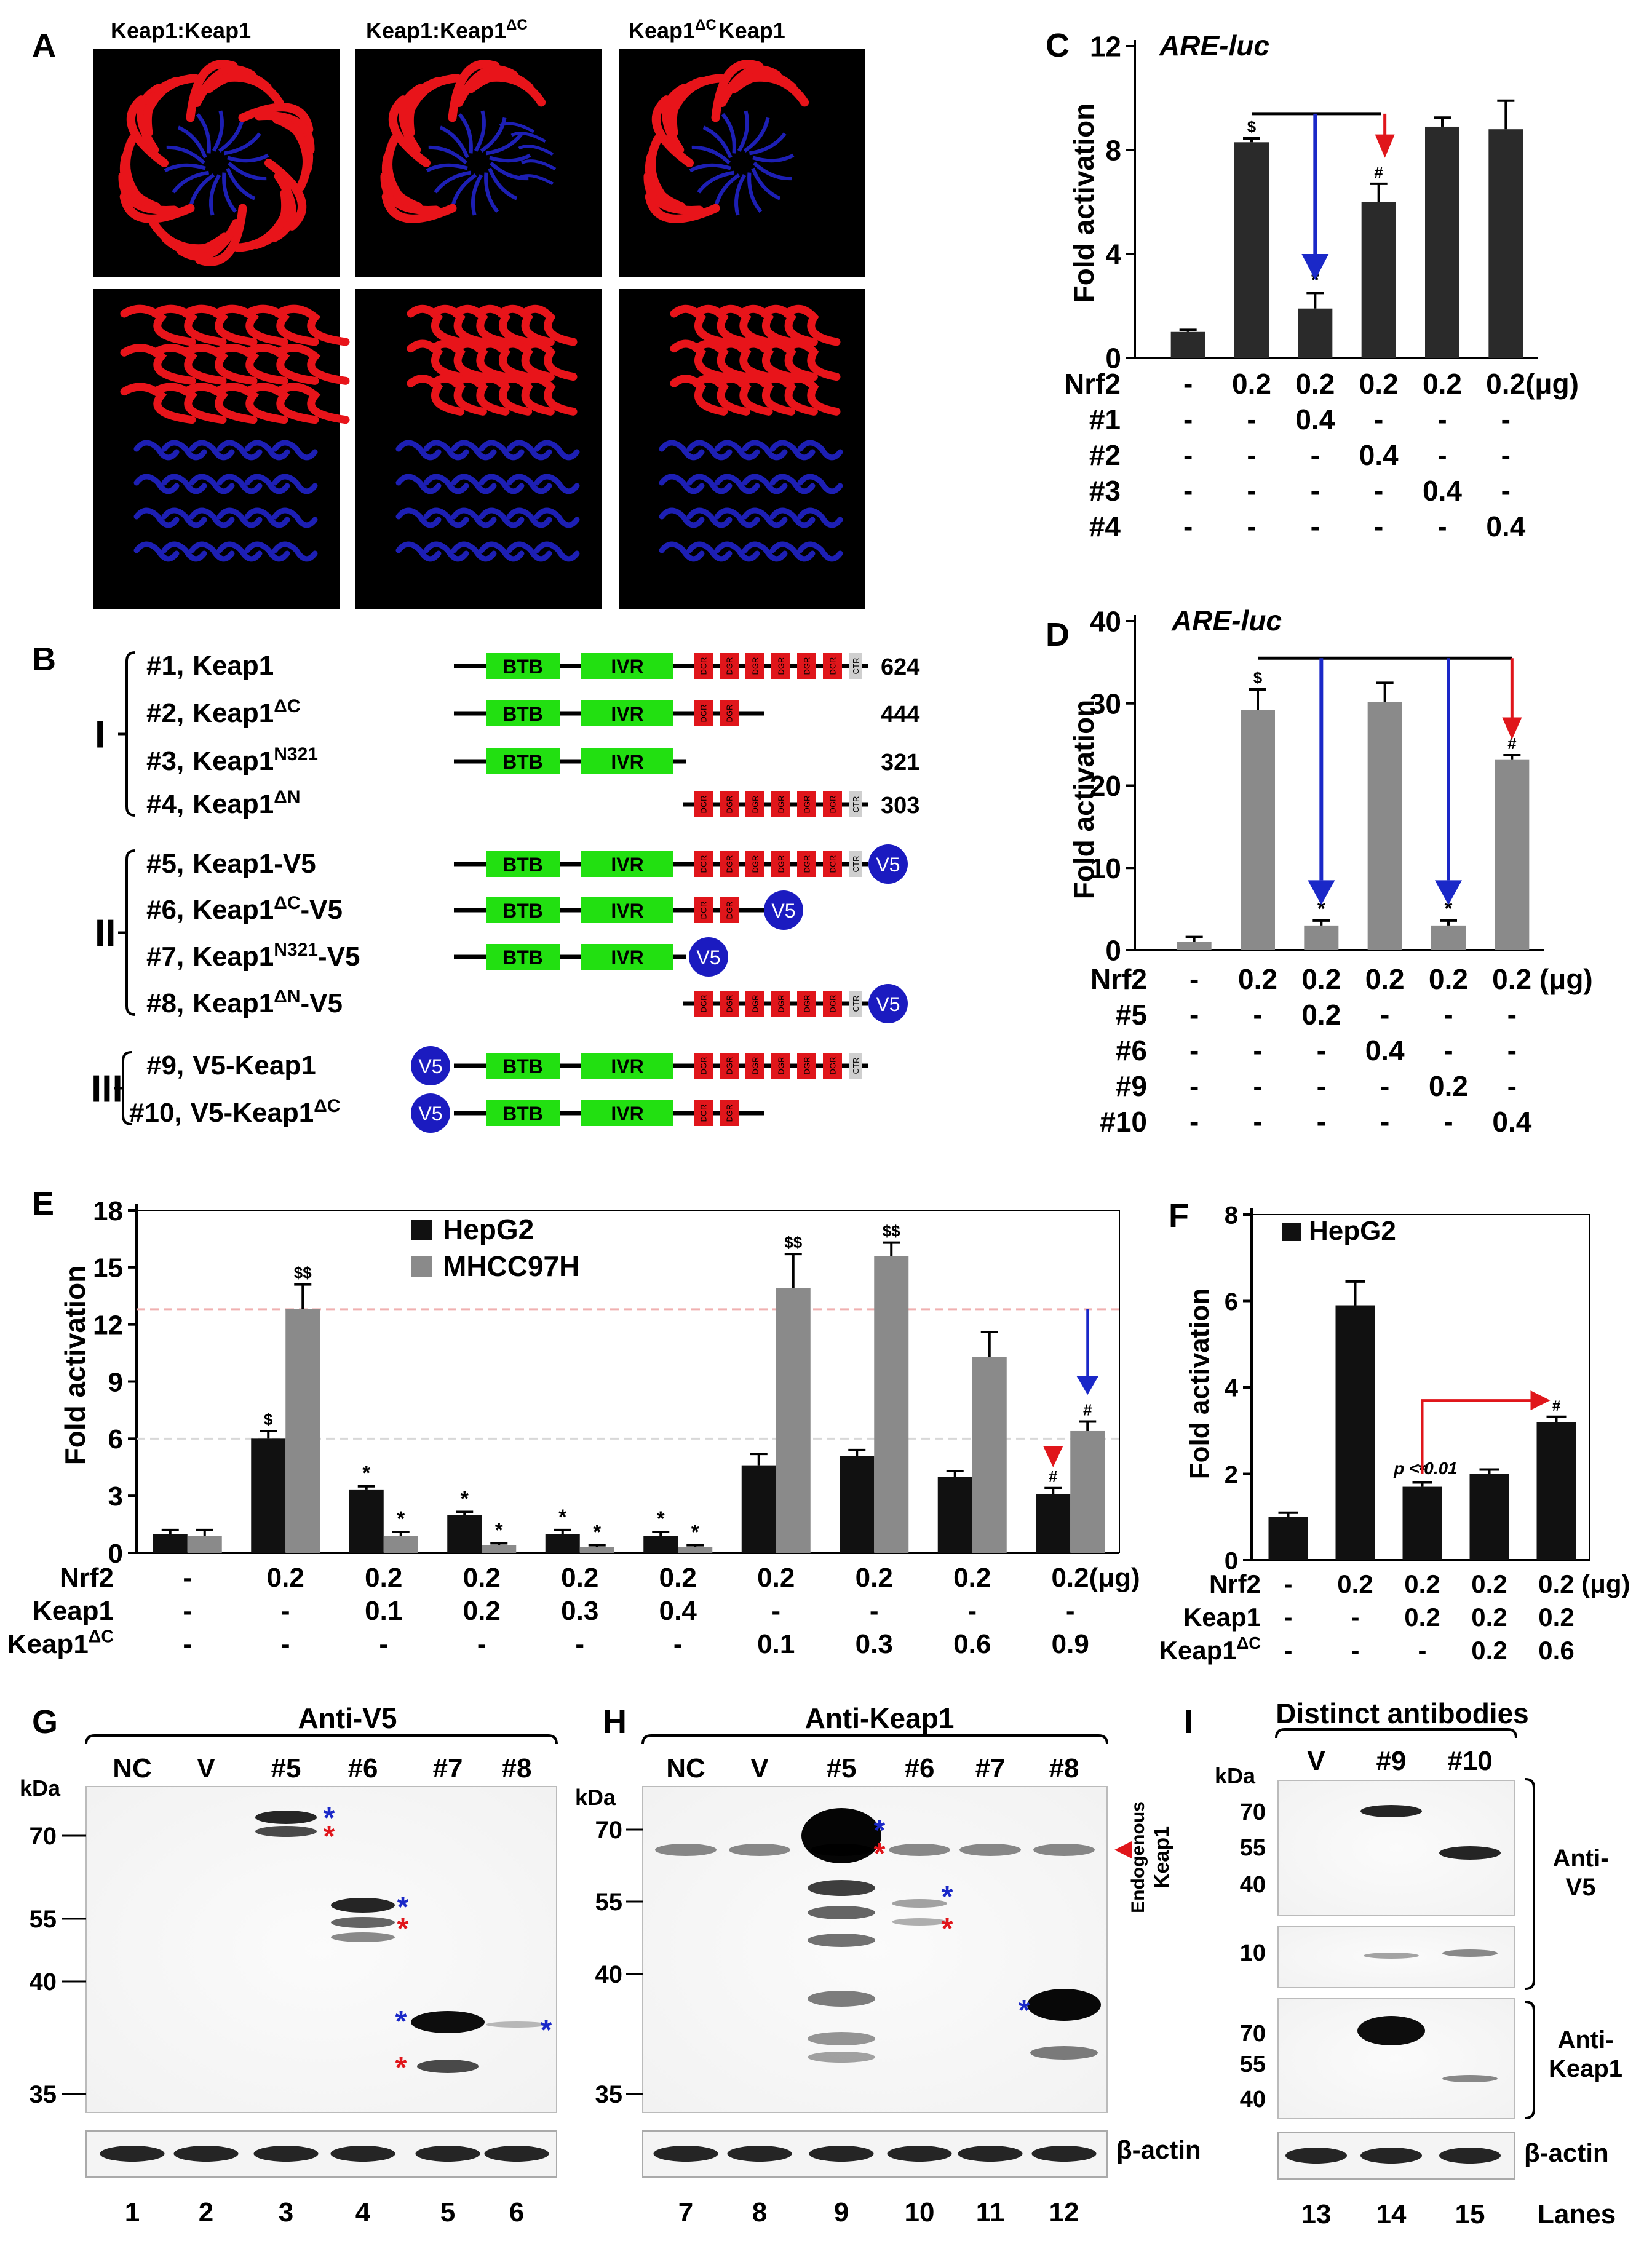  I want to click on significance-mark: $, so click(1252, 127).